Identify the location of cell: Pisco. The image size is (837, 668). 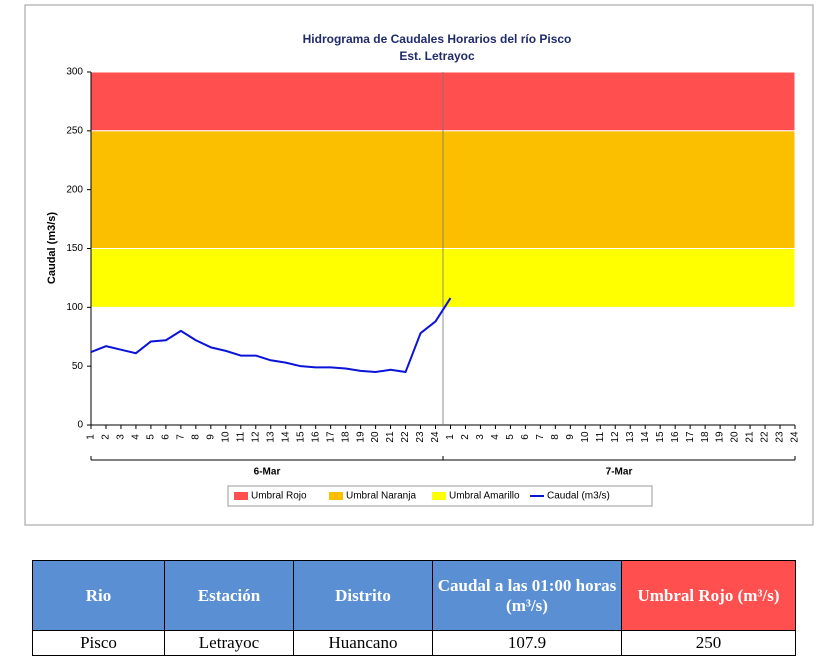
(98, 643).